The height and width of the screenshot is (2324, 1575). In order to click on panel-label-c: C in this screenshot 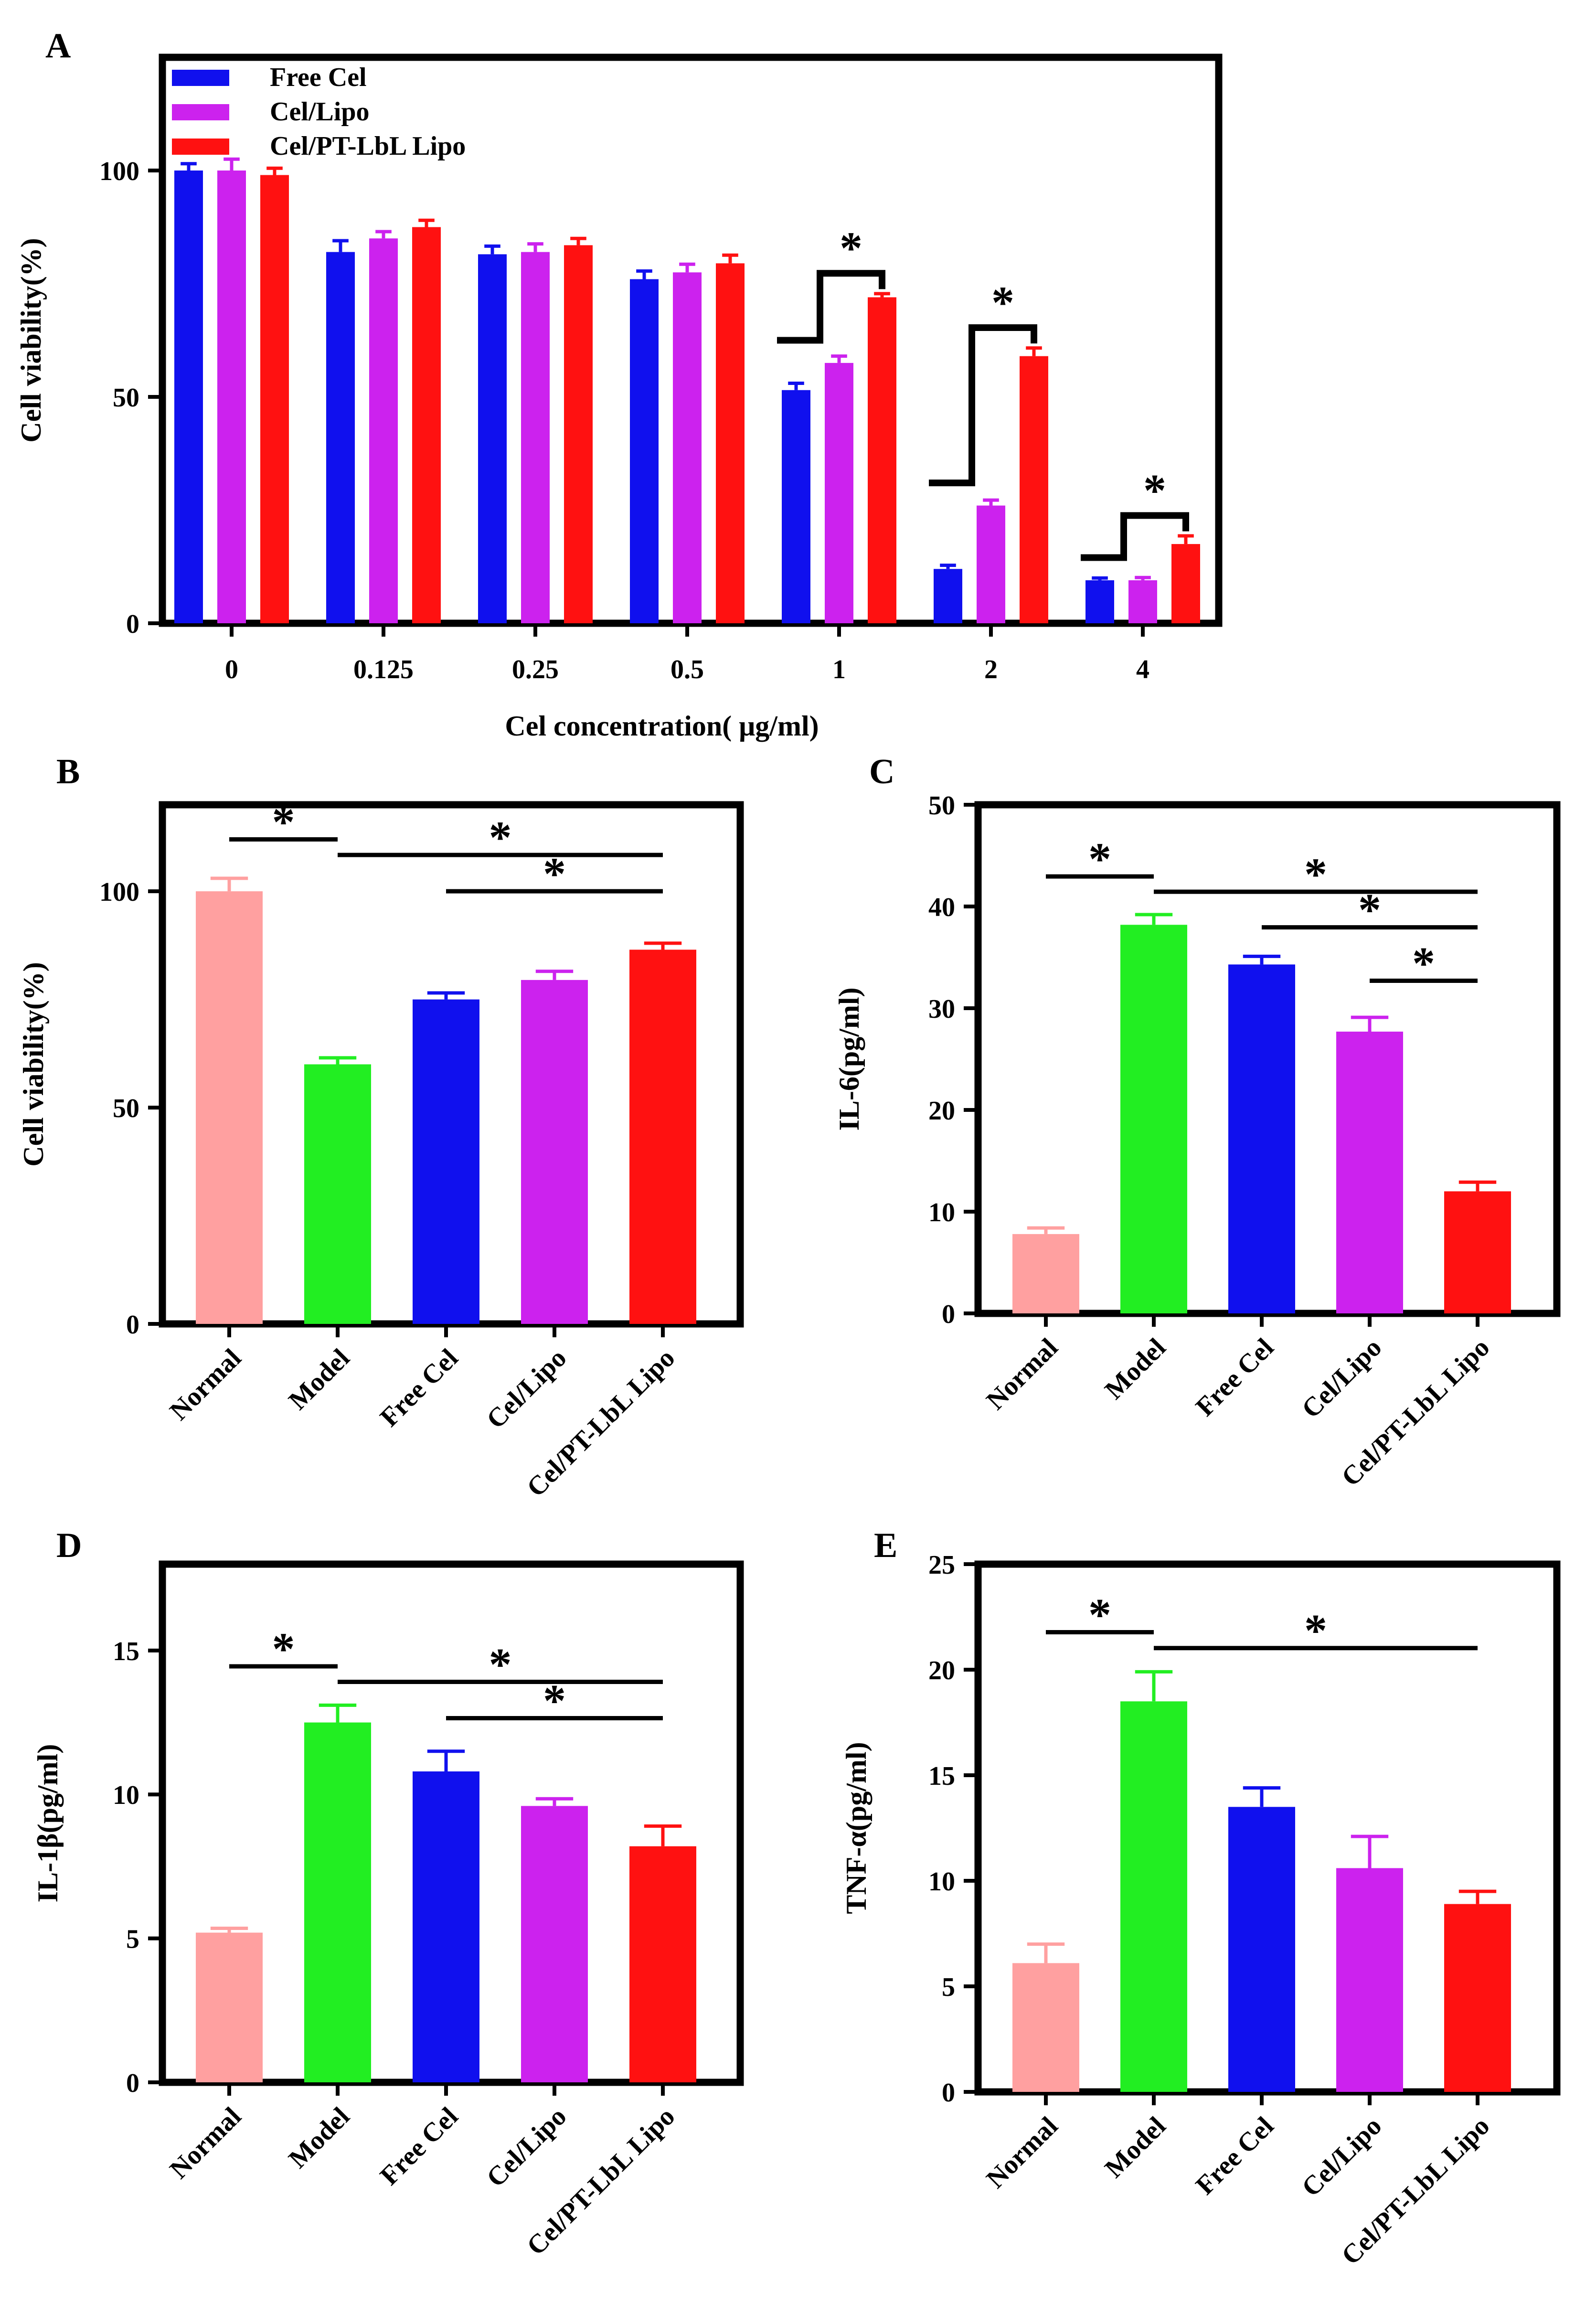, I will do `click(881, 771)`.